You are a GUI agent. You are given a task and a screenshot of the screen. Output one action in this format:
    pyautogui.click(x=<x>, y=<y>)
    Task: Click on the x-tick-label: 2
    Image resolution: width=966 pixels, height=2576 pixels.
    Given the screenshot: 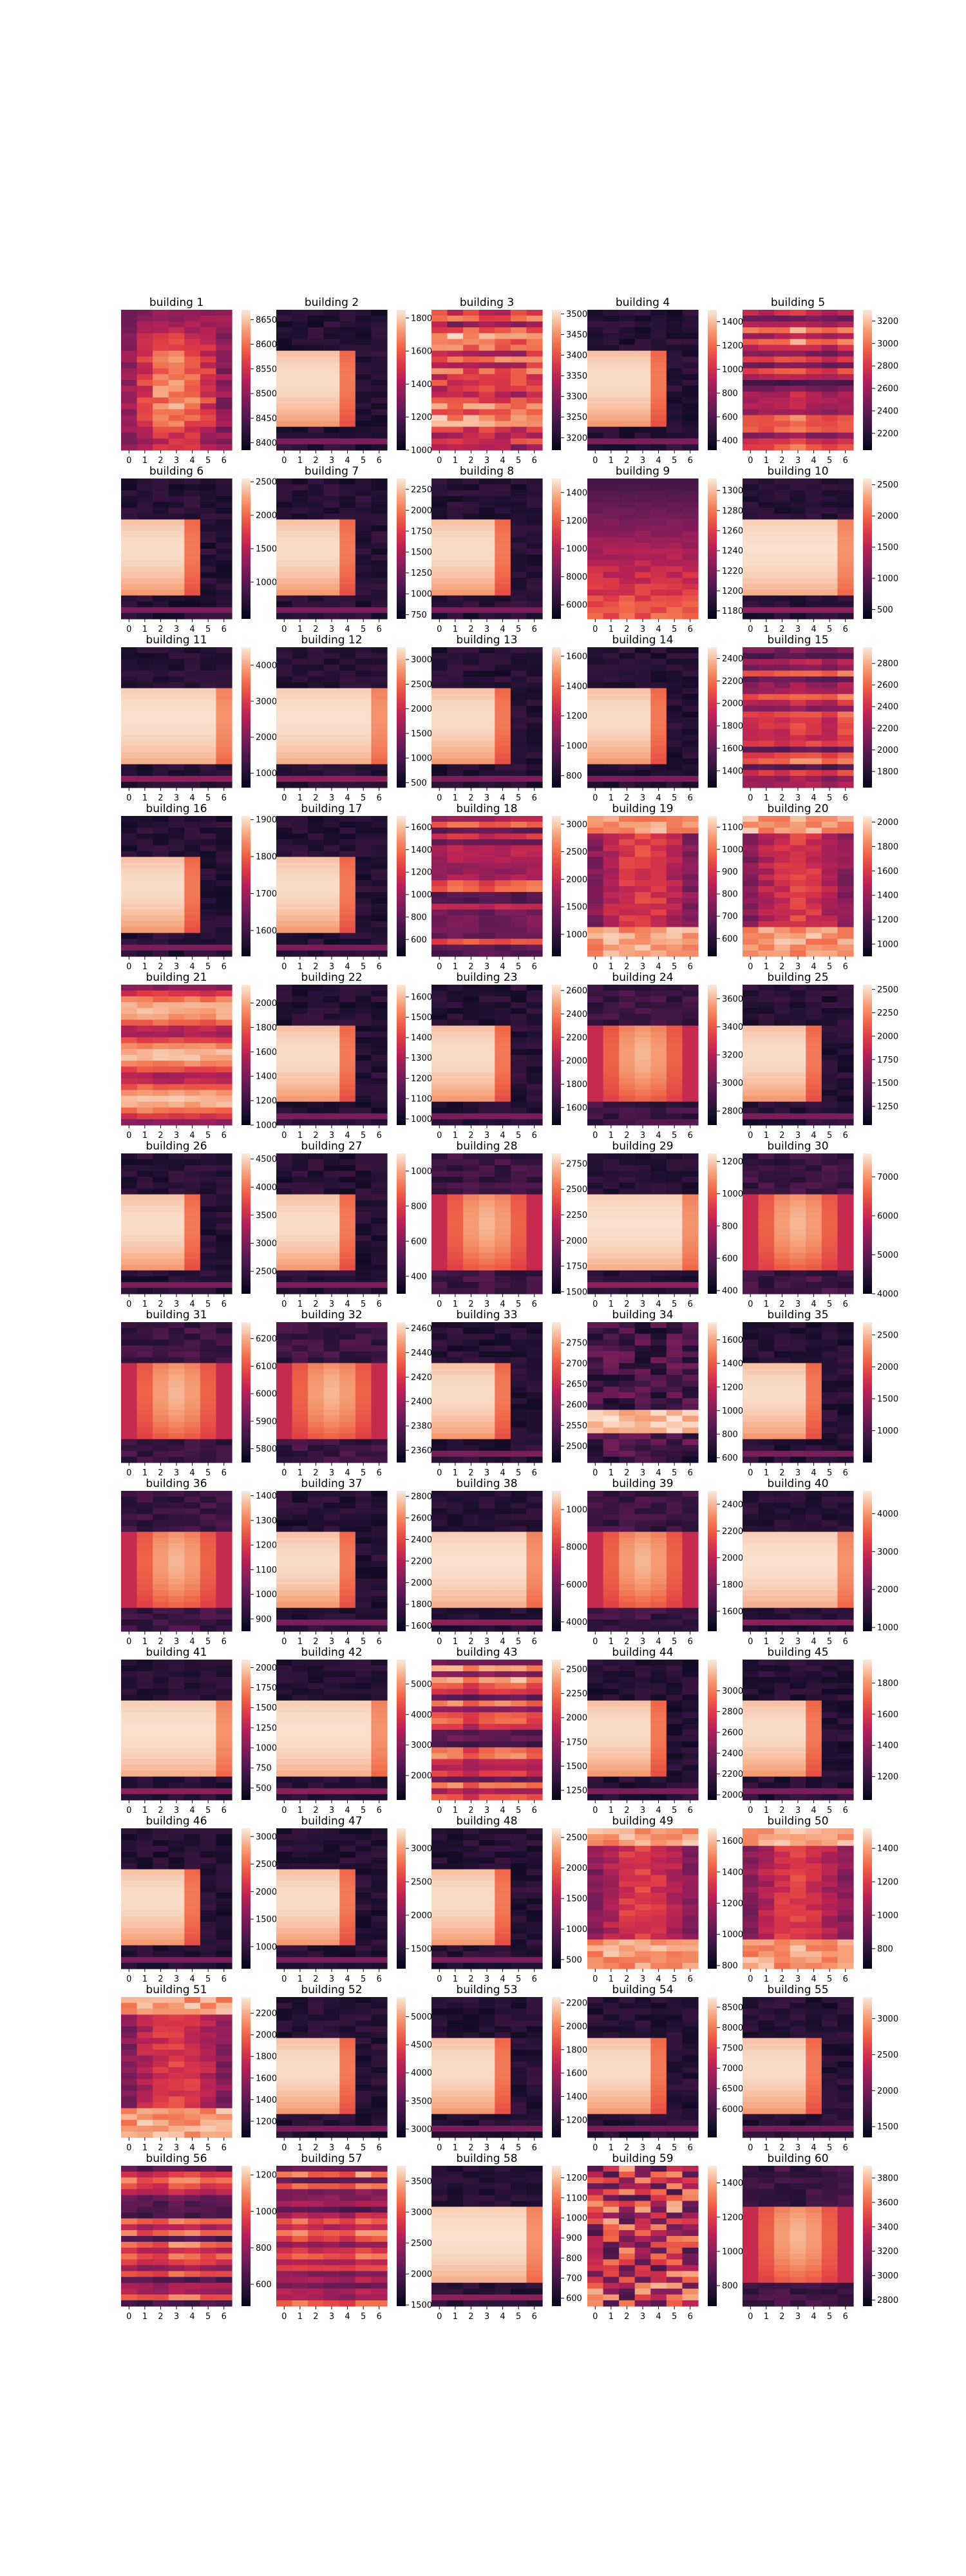 What is the action you would take?
    pyautogui.click(x=160, y=629)
    